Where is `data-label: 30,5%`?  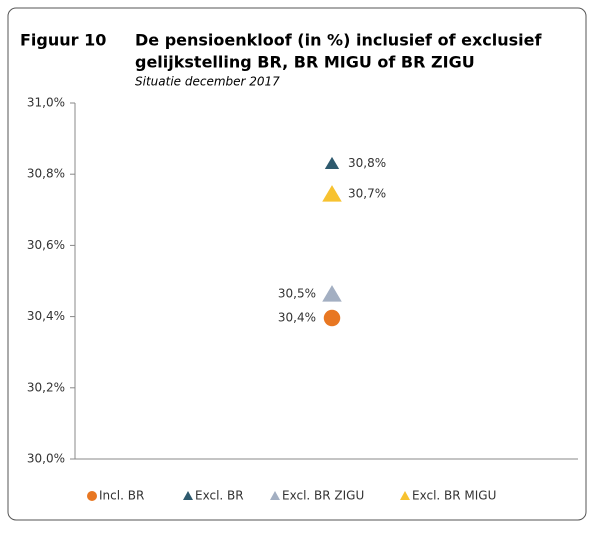
data-label: 30,5% is located at coordinates (297, 294).